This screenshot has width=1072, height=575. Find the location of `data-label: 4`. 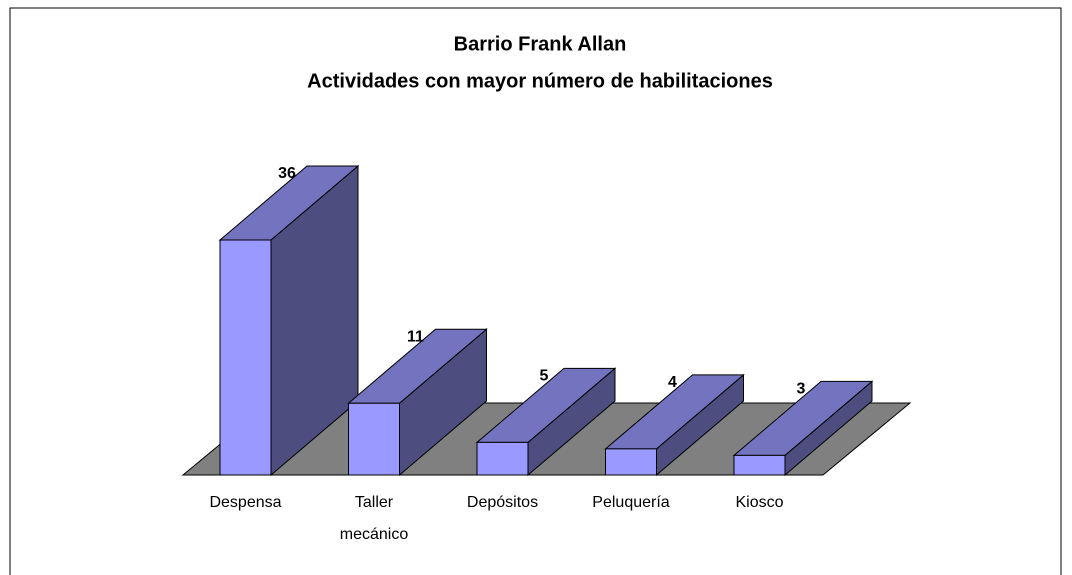

data-label: 4 is located at coordinates (672, 382).